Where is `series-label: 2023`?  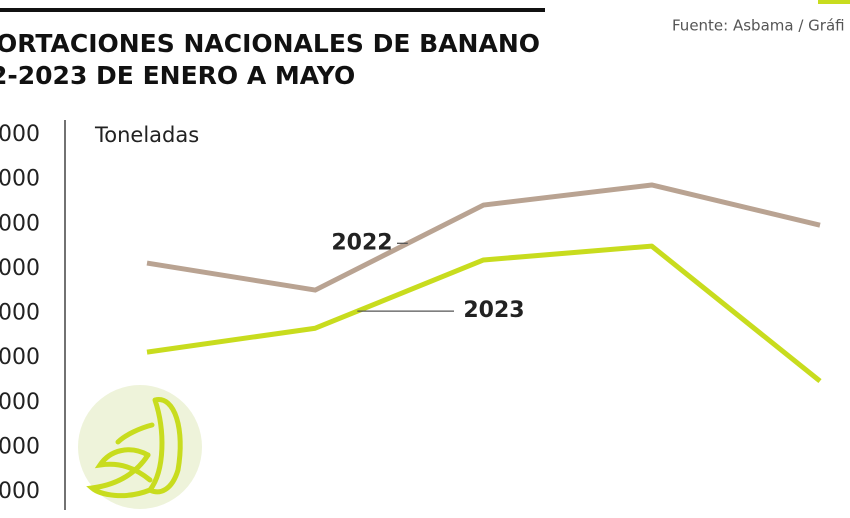 series-label: 2023 is located at coordinates (493, 310).